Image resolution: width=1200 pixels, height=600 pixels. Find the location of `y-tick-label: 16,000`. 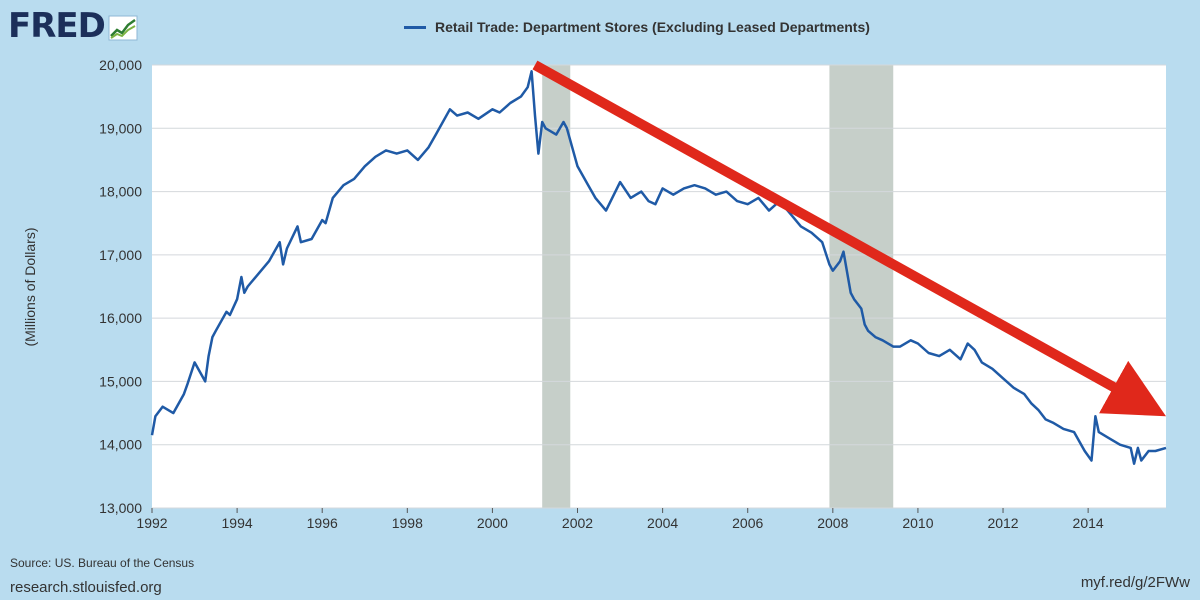

y-tick-label: 16,000 is located at coordinates (120, 318).